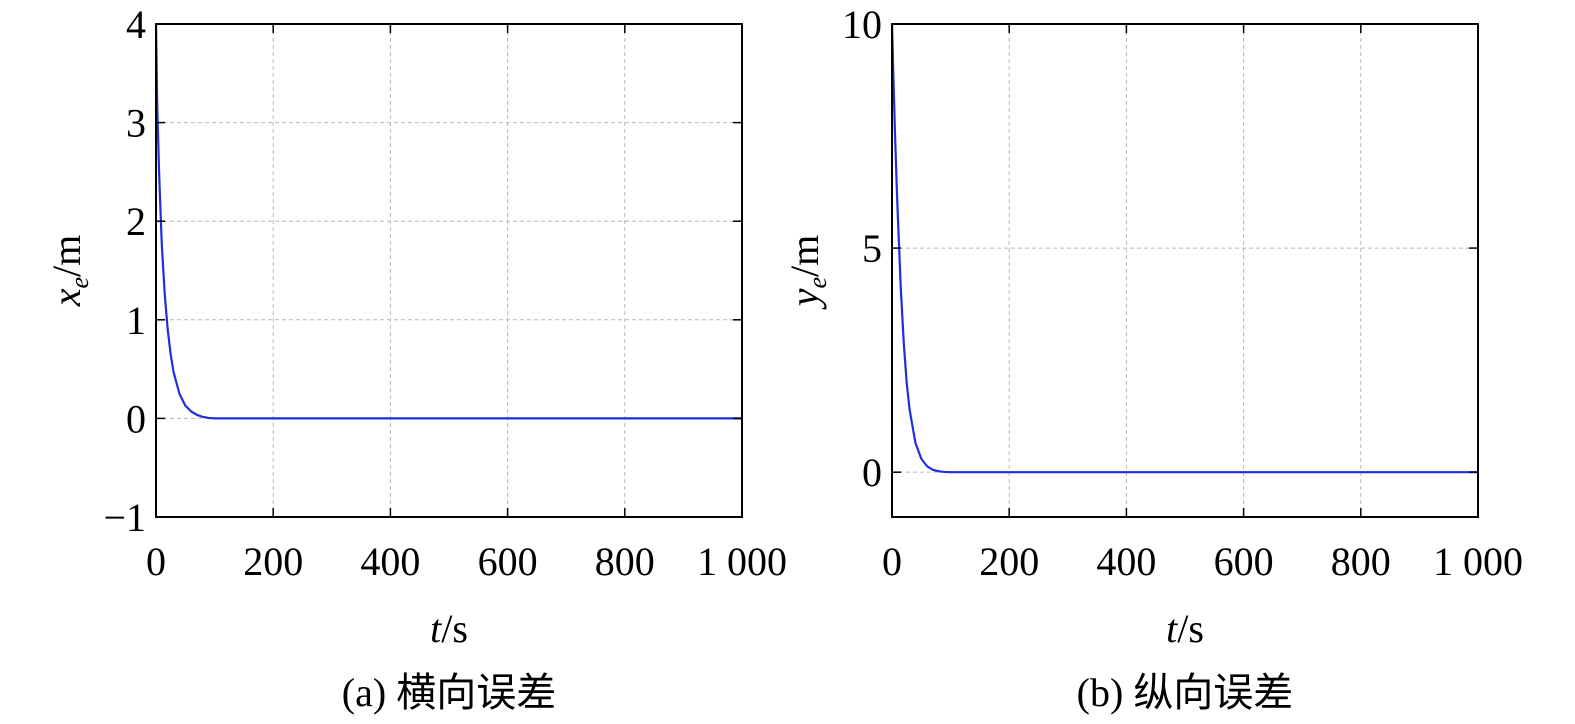 This screenshot has height=724, width=1575. I want to click on y-tick-label: 1, so click(136, 320).